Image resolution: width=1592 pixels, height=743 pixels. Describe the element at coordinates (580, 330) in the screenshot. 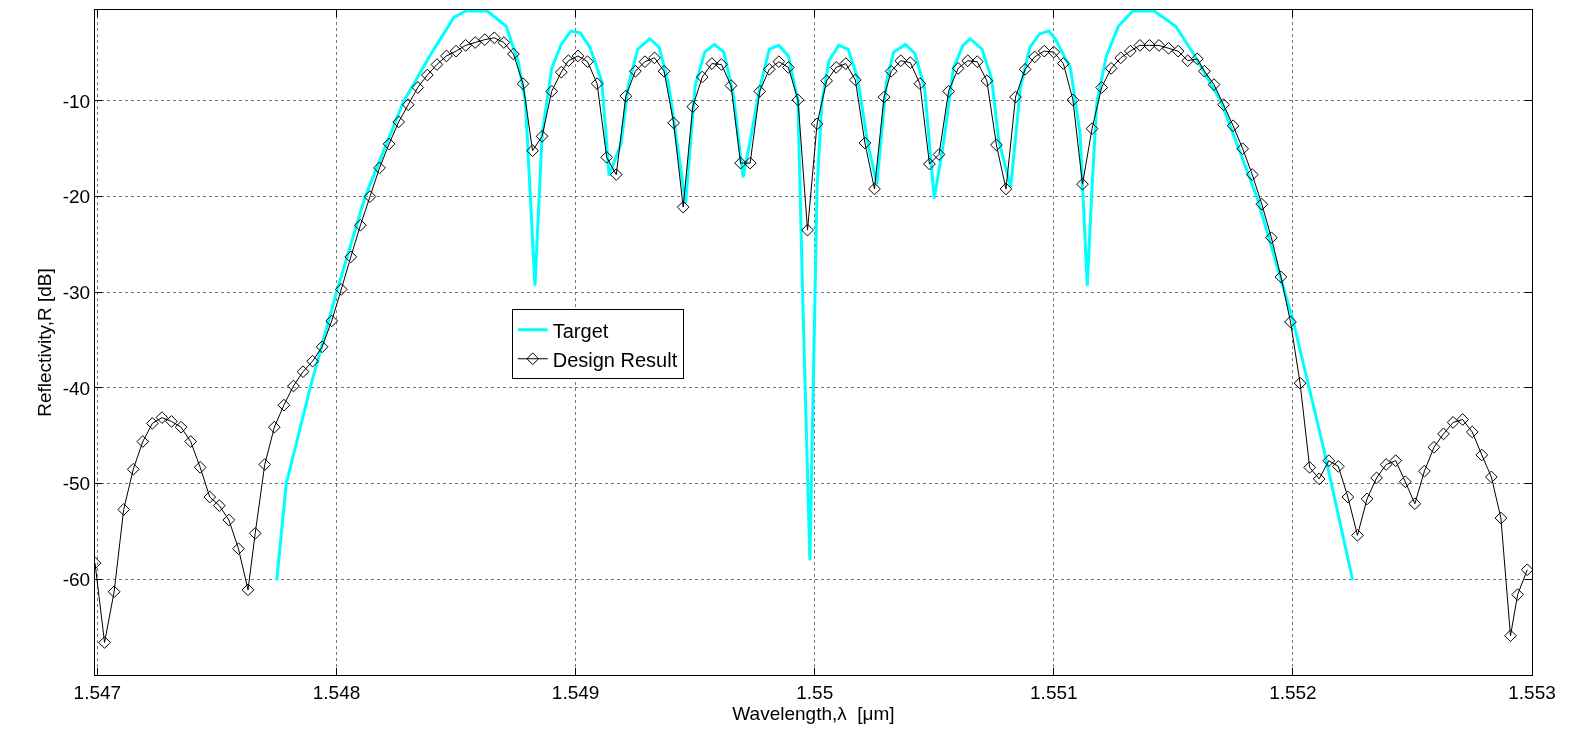

I see `legend-label: Target` at that location.